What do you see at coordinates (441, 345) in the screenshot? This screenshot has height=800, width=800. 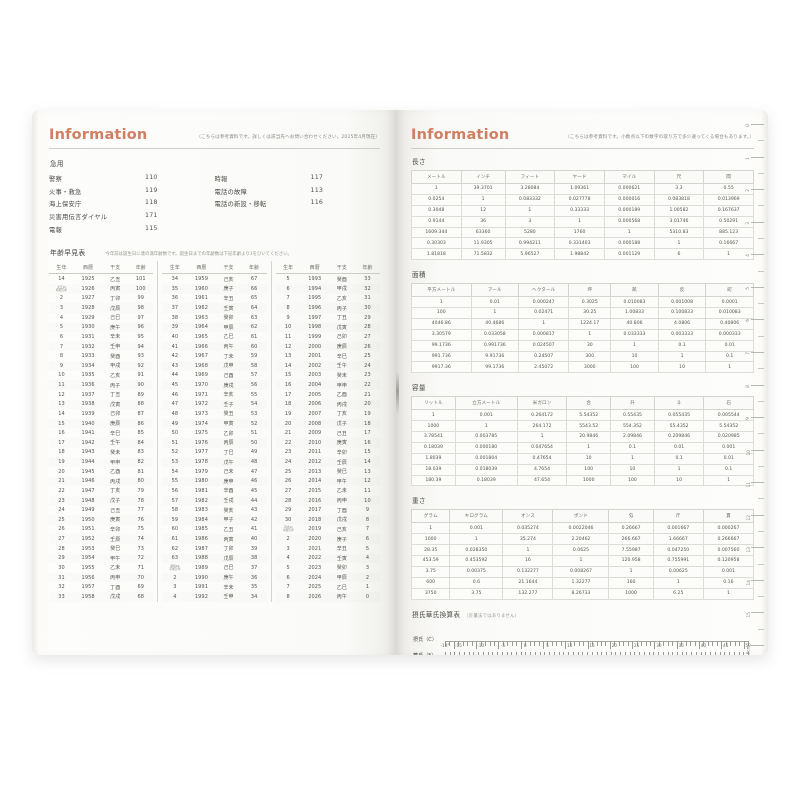 I see `area-cell: 99.1736` at bounding box center [441, 345].